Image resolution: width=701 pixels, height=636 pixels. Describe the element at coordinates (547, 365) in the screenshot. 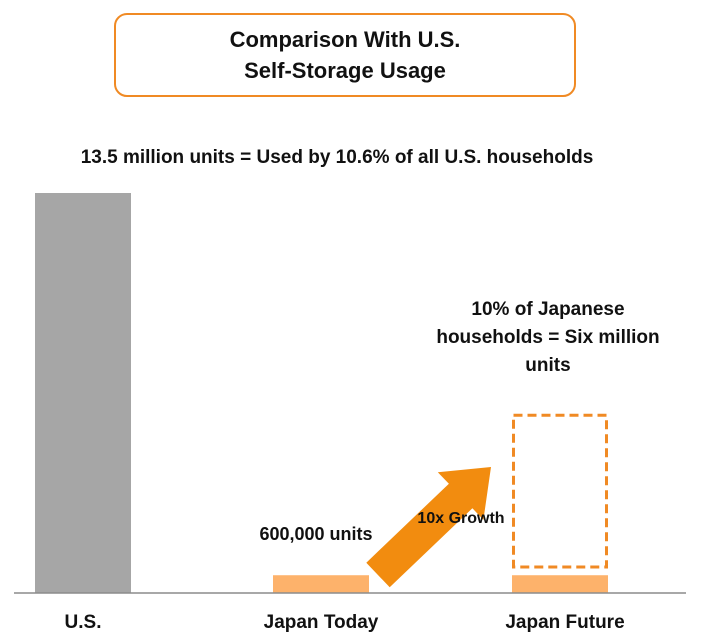

I see `future-annotation-line-3: units` at that location.